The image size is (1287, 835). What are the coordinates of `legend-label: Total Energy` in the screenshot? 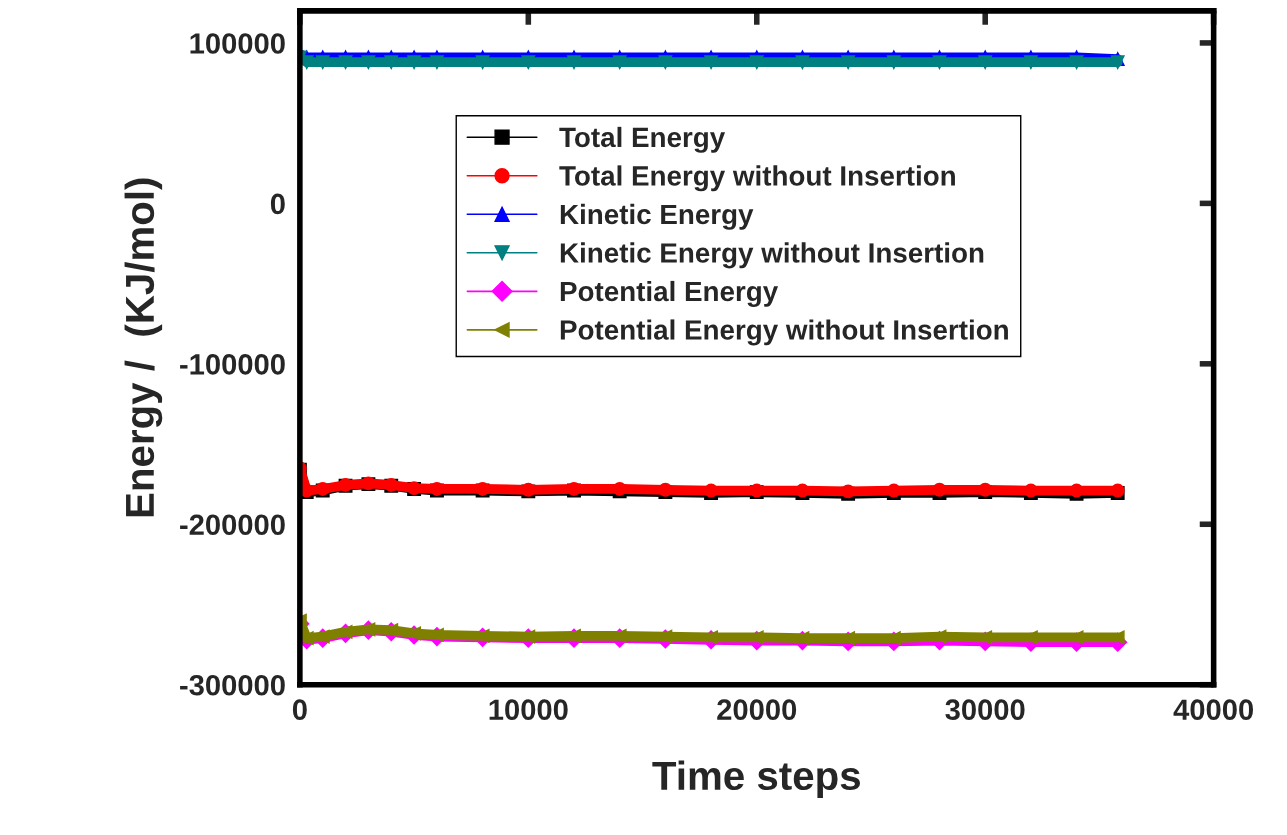 It's located at (642, 139).